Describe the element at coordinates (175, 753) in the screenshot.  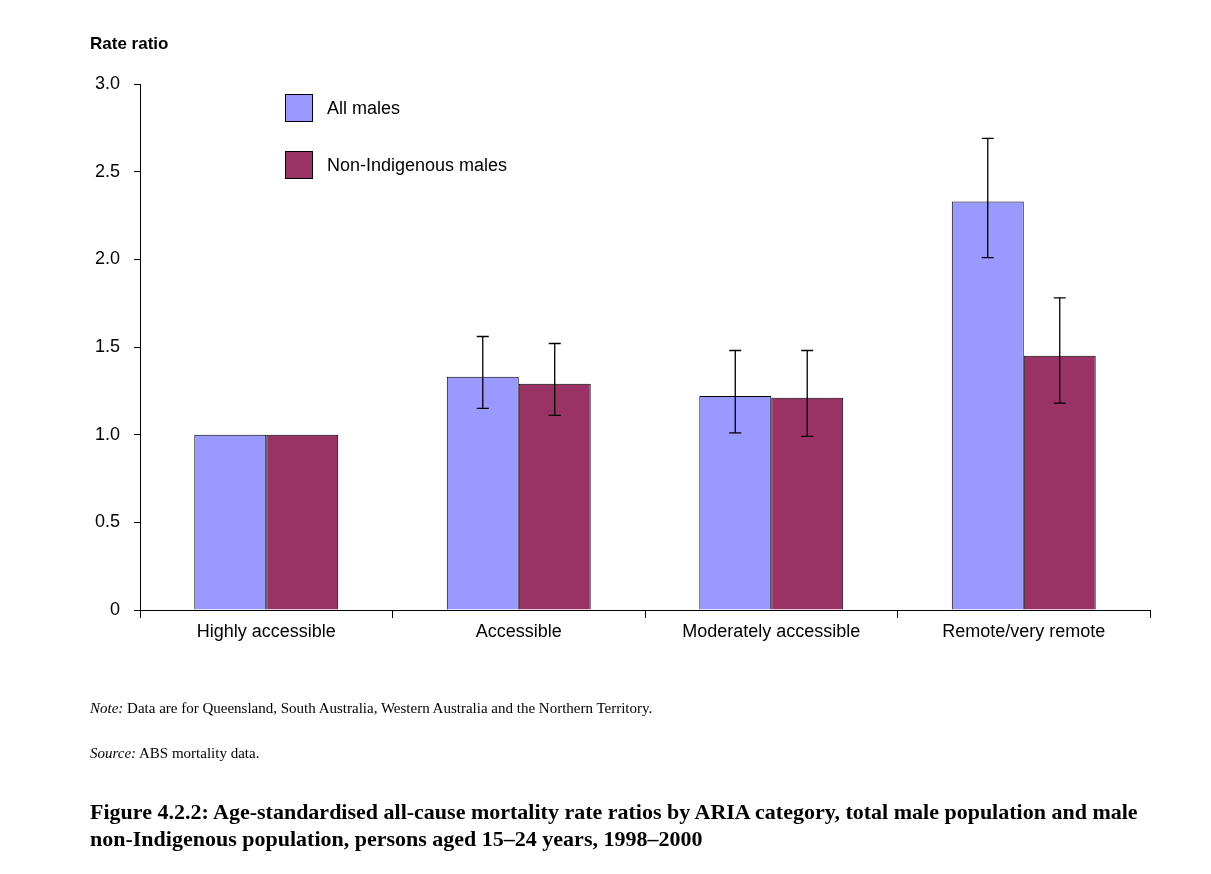
I see `source-note: Source: ABS mortality data.` at that location.